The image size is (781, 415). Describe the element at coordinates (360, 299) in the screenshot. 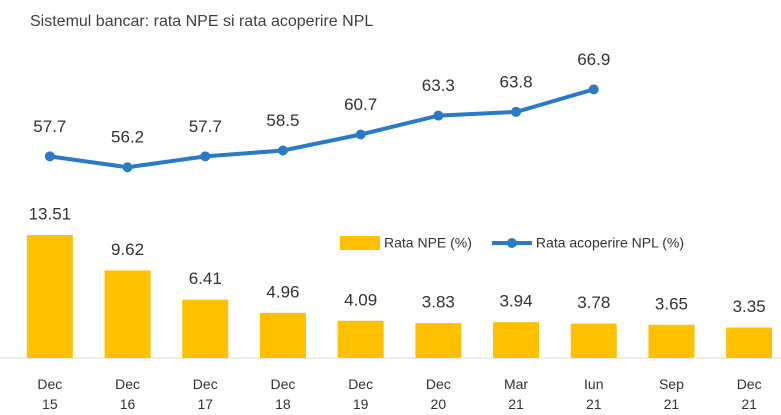

I see `data-label: 4.09` at that location.